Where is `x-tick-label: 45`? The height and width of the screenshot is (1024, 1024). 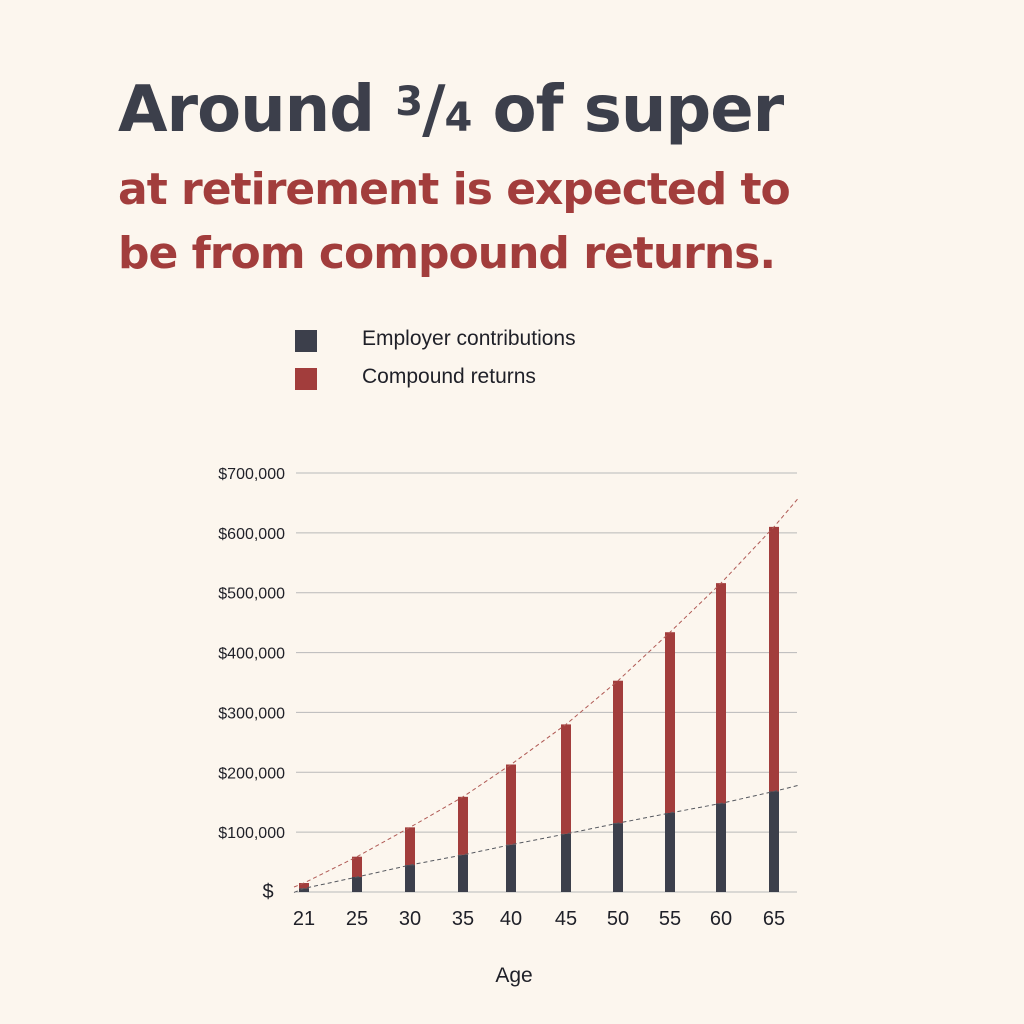 x-tick-label: 45 is located at coordinates (566, 919).